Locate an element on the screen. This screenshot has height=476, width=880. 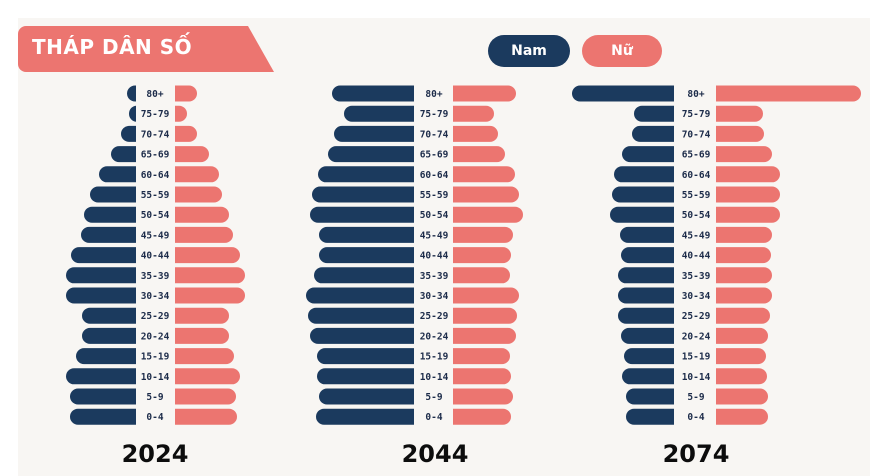
age-label: 80+ is located at coordinates (695, 94).